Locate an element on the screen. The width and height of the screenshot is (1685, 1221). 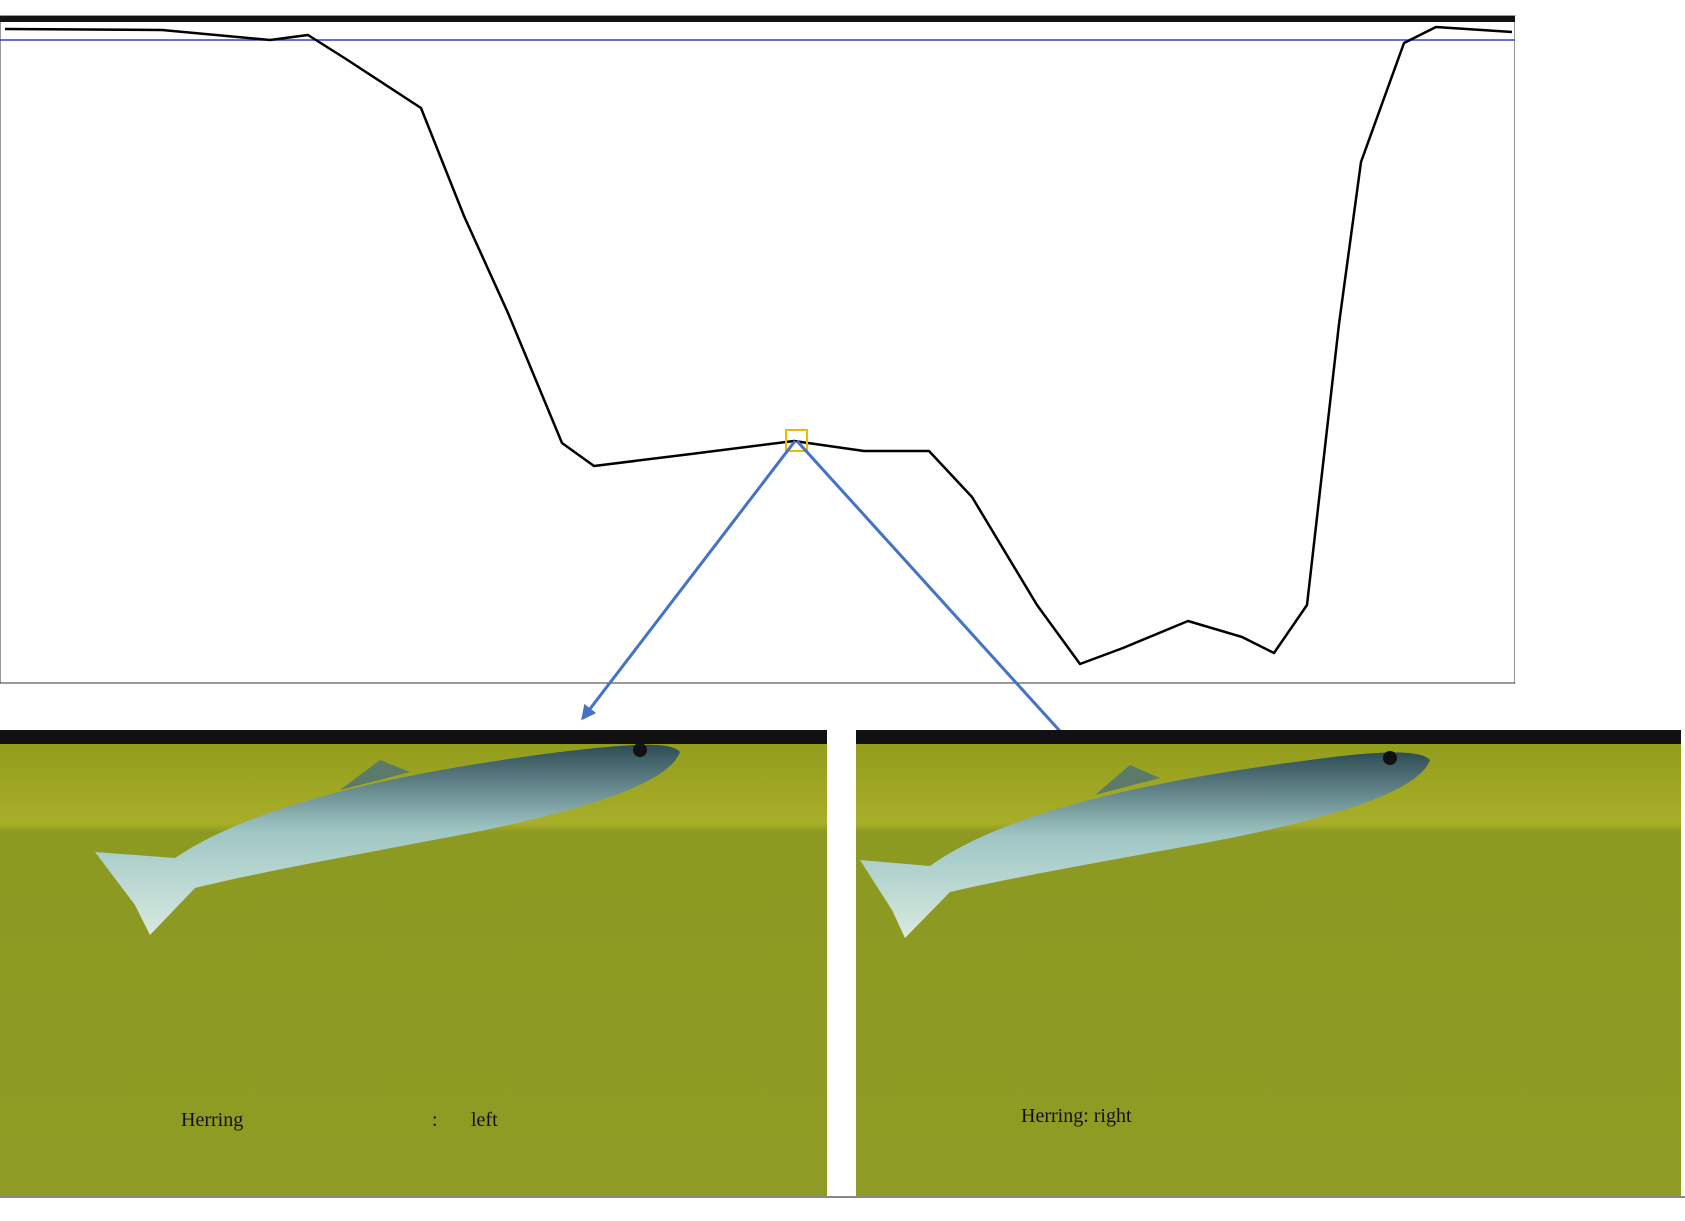
caption-left: : is located at coordinates (435, 1120).